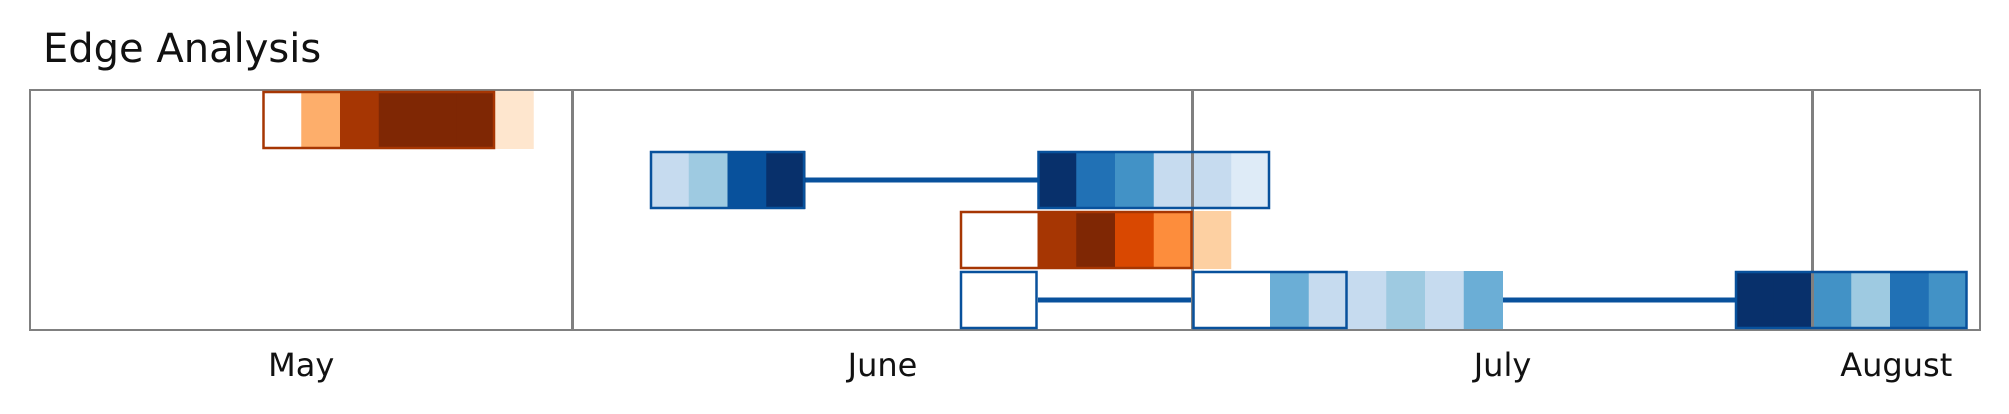 This screenshot has height=414, width=2009. What do you see at coordinates (1110, 365) in the screenshot?
I see `month-labels: May June July August` at bounding box center [1110, 365].